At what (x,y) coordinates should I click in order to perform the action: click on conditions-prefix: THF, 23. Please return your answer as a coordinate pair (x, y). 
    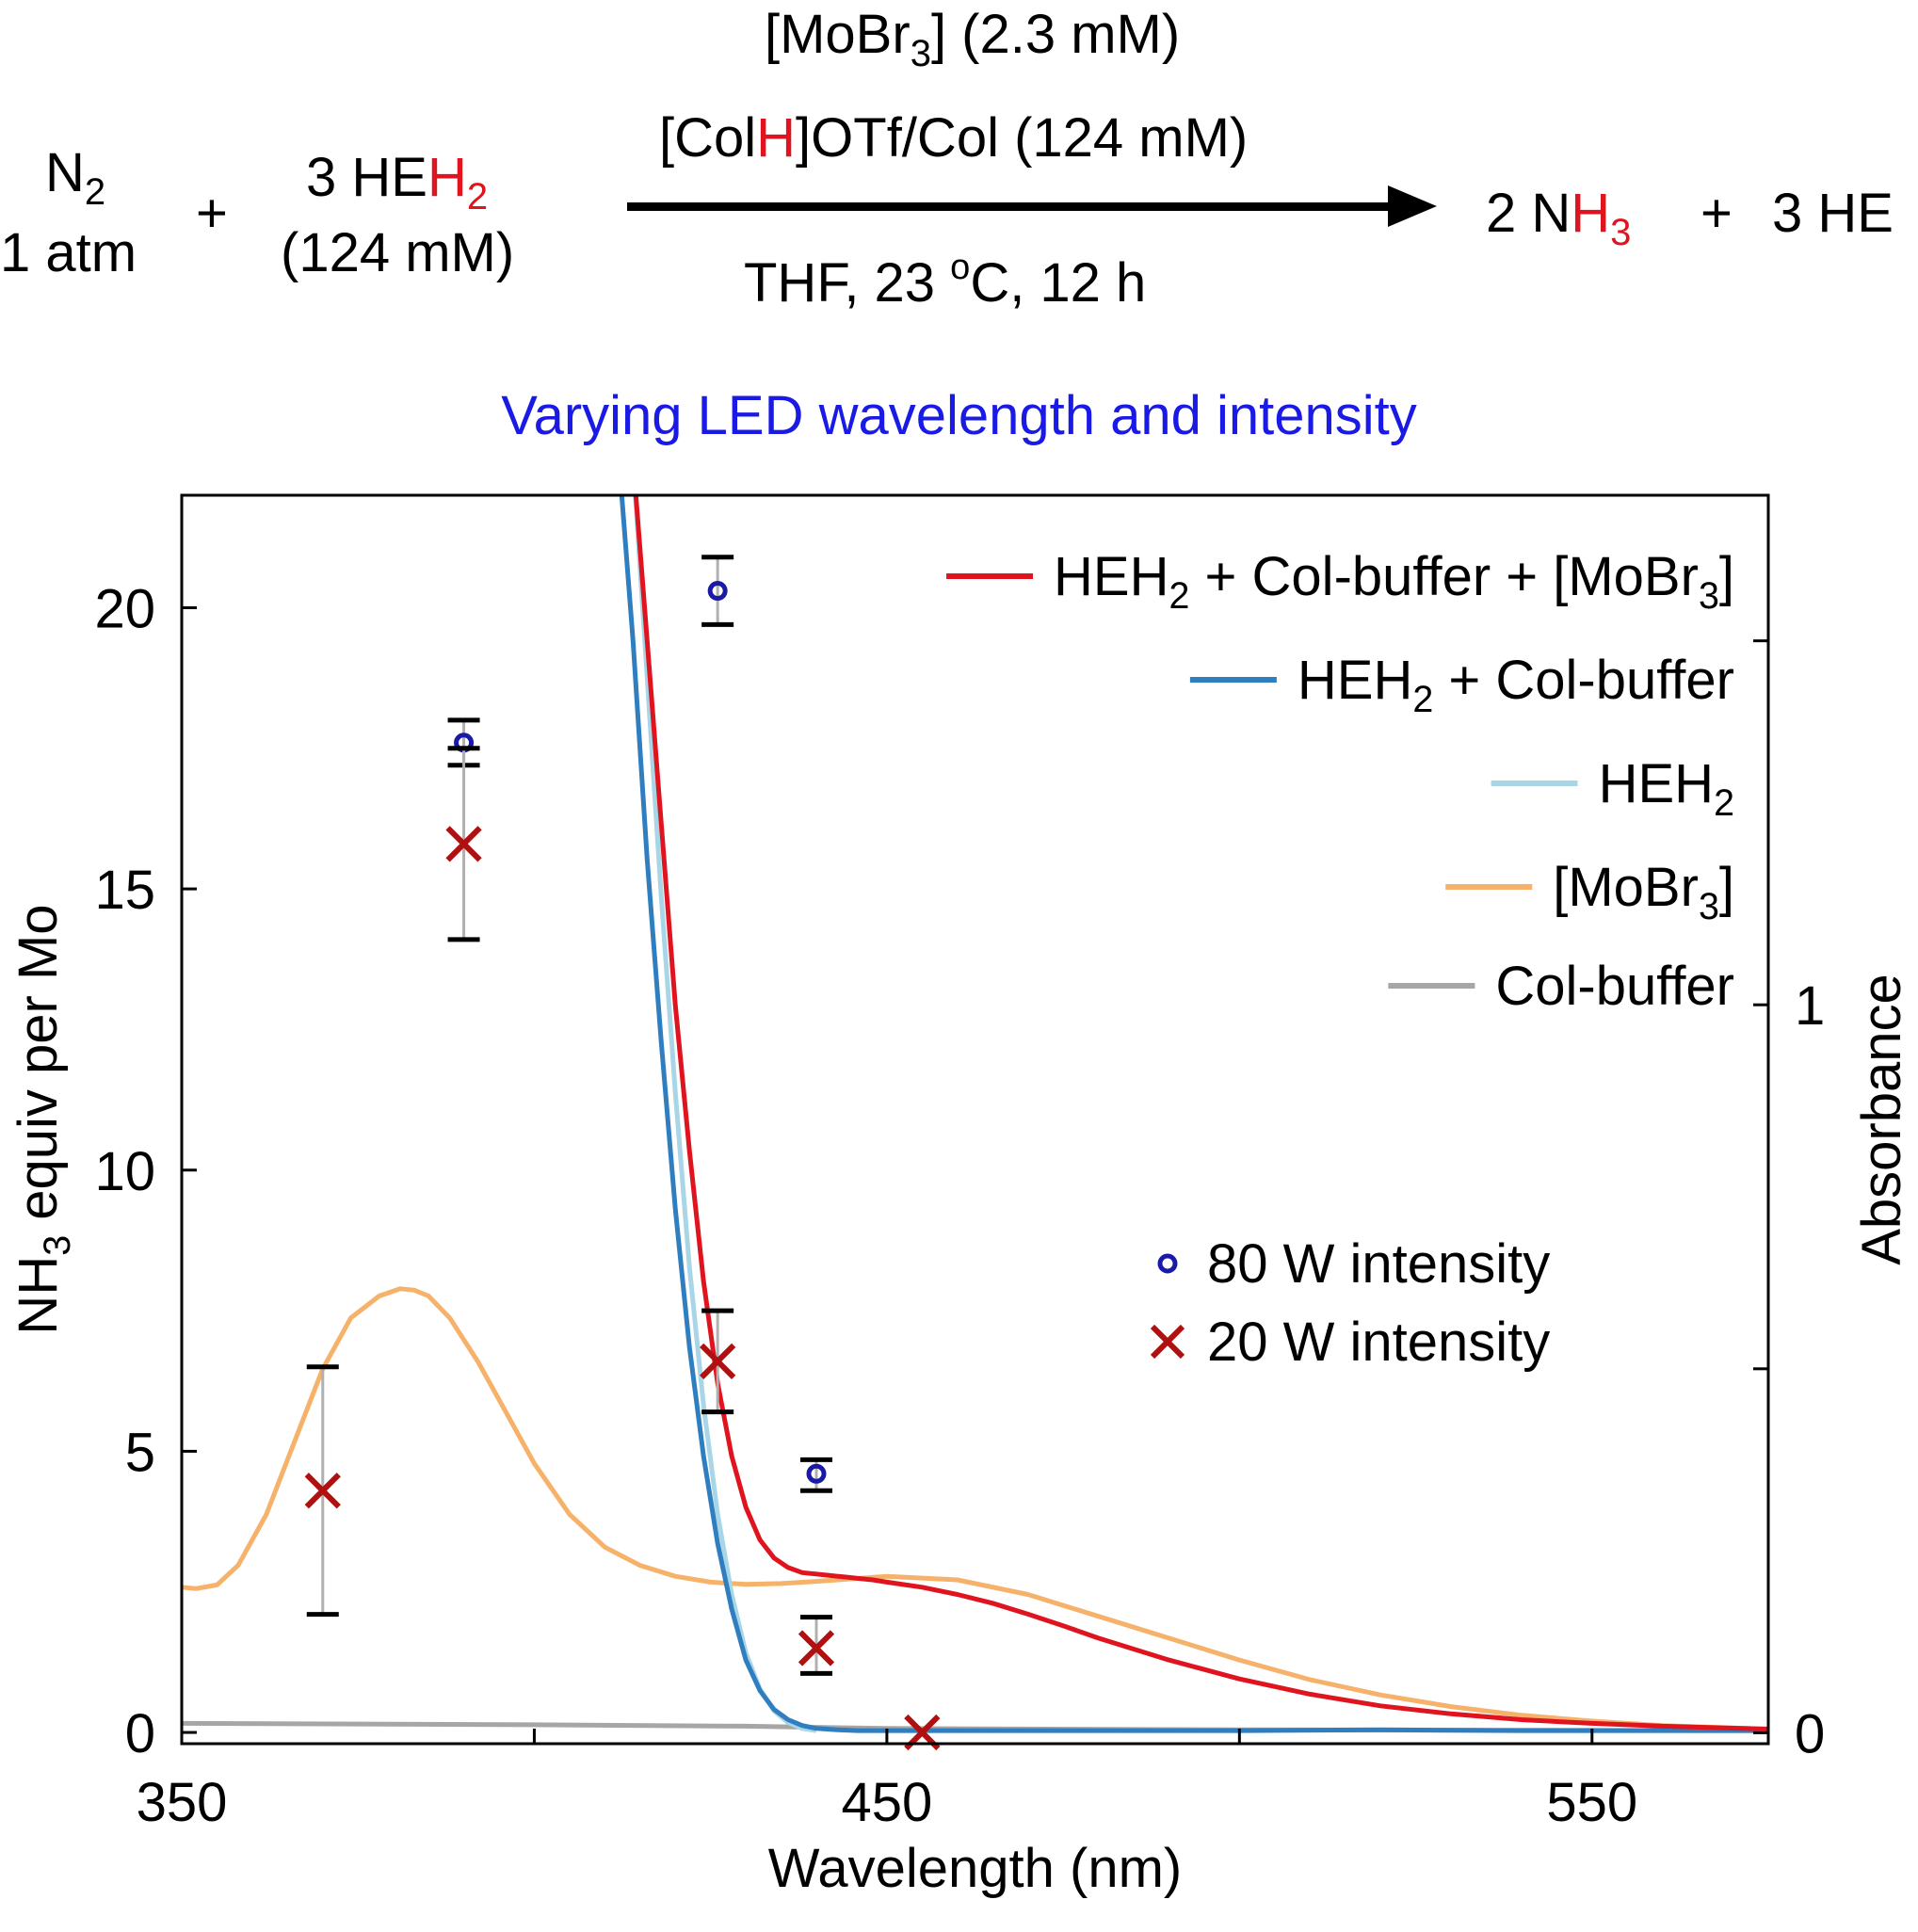
    Looking at the image, I should click on (848, 283).